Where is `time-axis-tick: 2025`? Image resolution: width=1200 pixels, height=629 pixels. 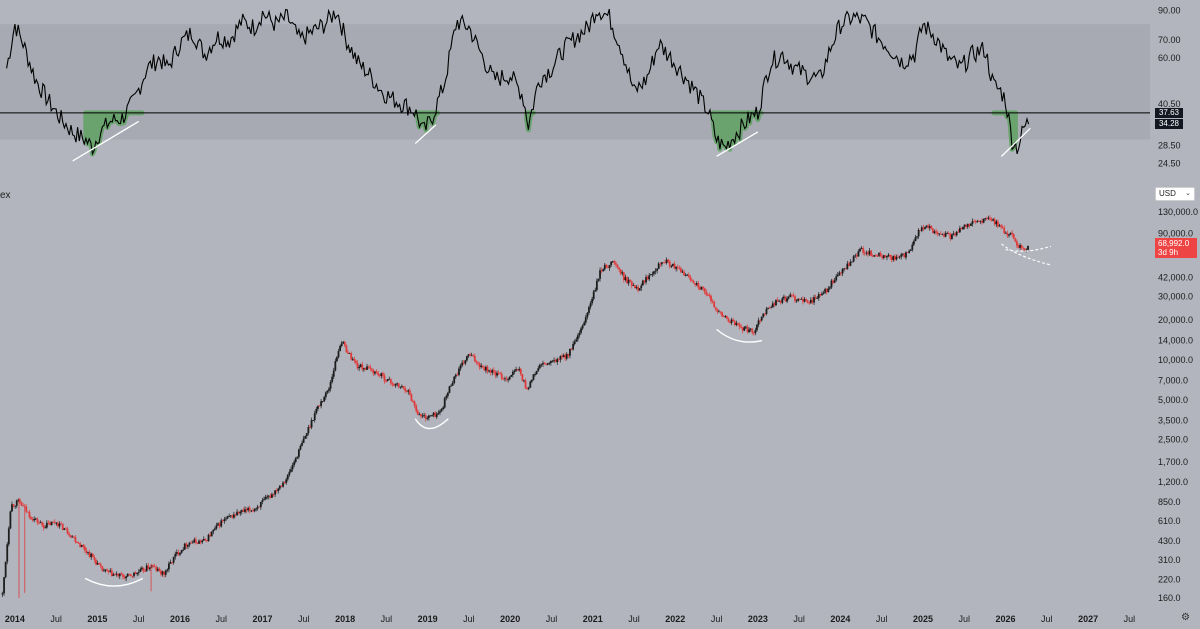 time-axis-tick: 2025 is located at coordinates (923, 619).